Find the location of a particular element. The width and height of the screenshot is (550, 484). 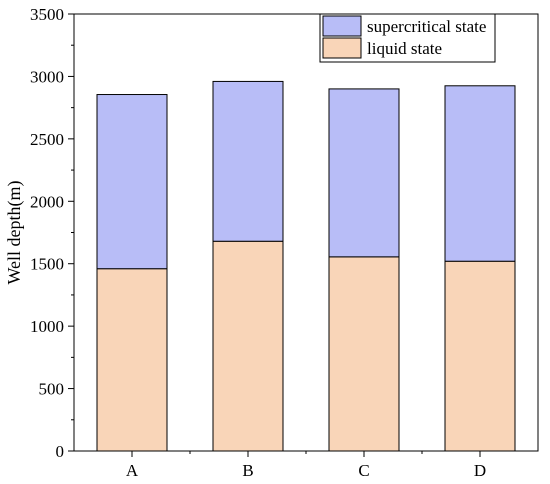

bar-D-liquid-state is located at coordinates (480, 356).